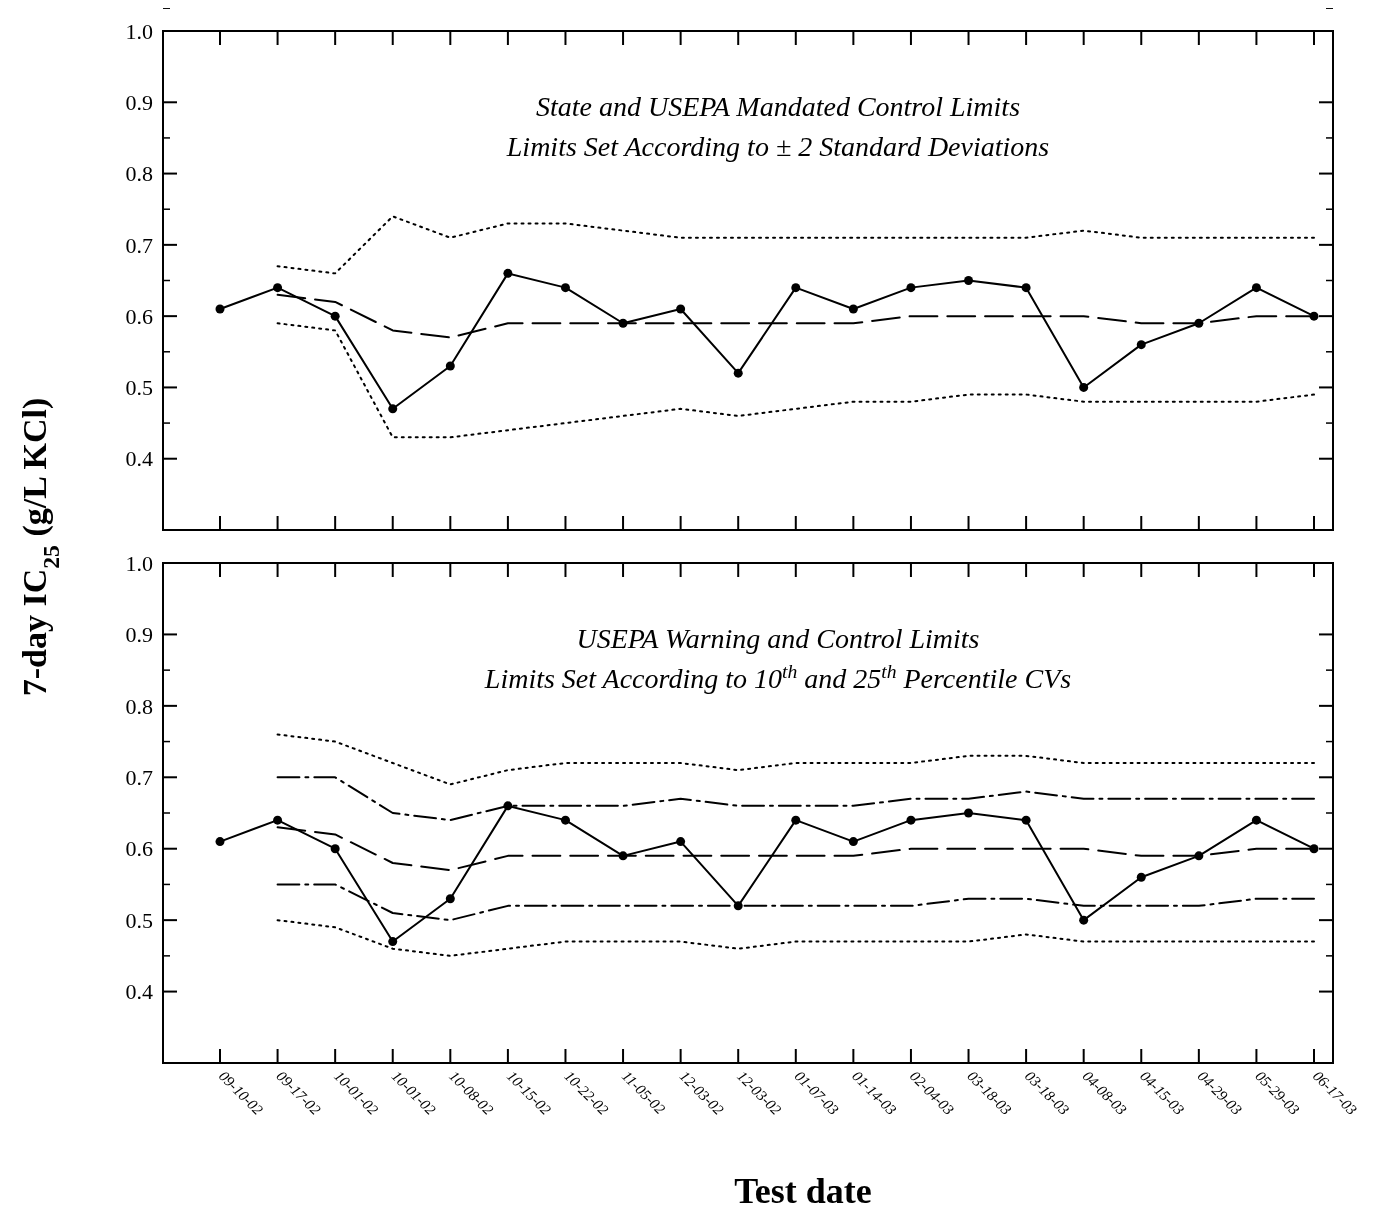  Describe the element at coordinates (777, 146) in the screenshot. I see `text: Limits Set According to ± 2 Standard Deviations` at that location.